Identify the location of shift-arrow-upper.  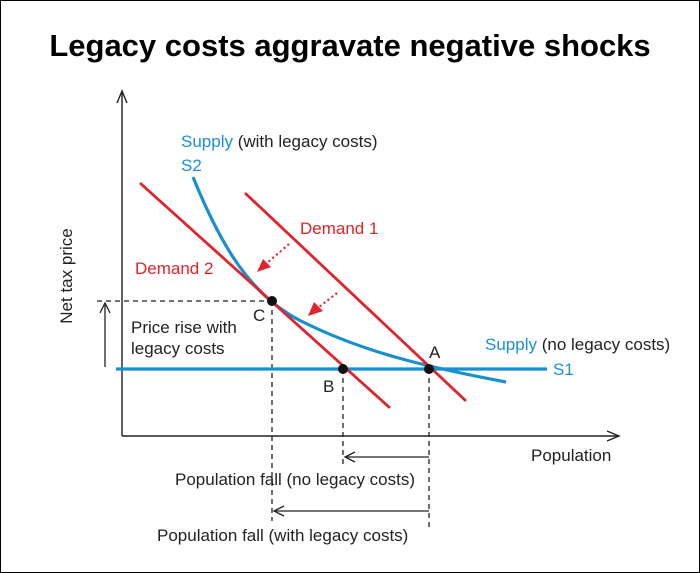
(273, 257).